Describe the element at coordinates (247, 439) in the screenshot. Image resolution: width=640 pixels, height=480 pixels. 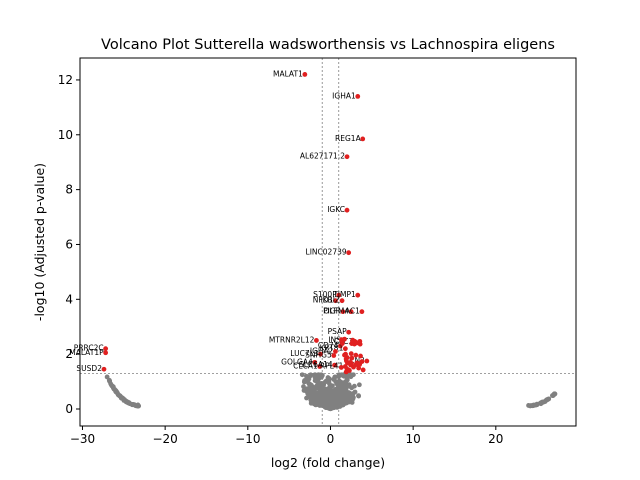
I see `x-tick-label: −10` at that location.